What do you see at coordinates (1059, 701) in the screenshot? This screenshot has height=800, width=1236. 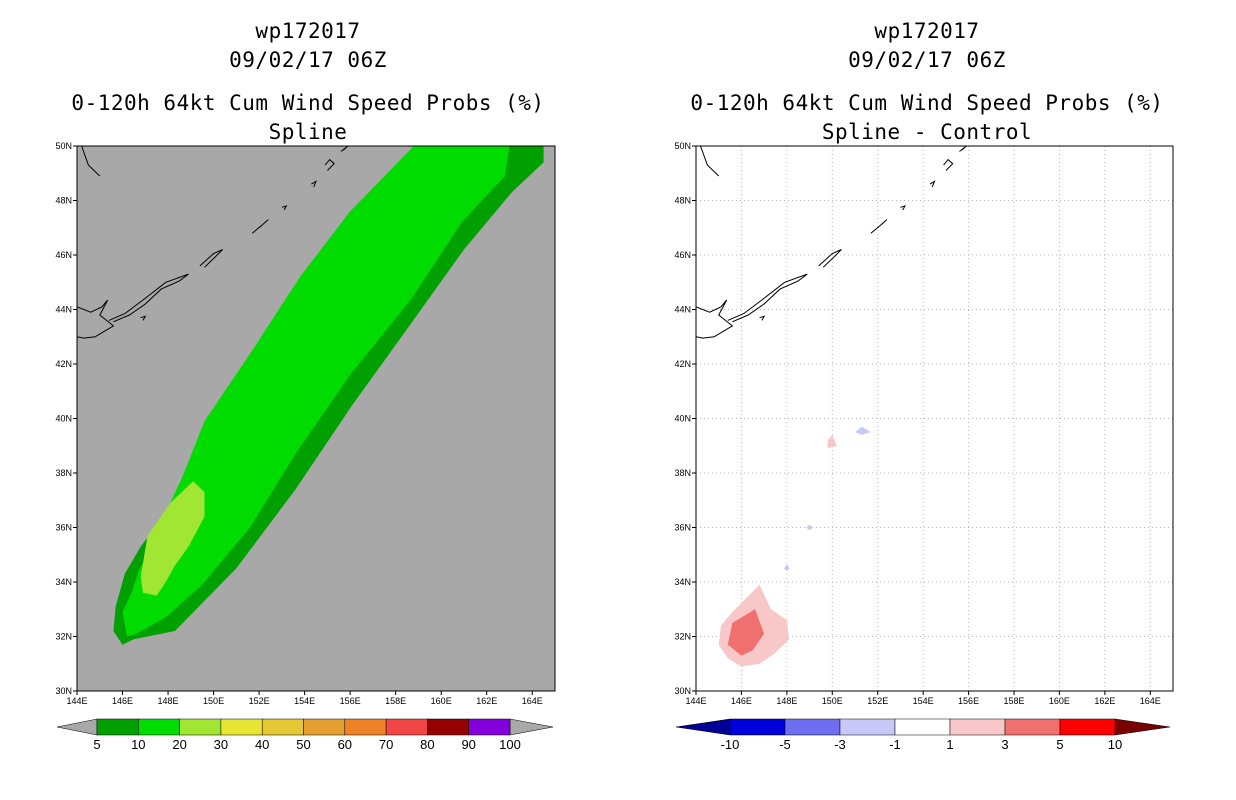 I see `x-tick-label: 160E` at bounding box center [1059, 701].